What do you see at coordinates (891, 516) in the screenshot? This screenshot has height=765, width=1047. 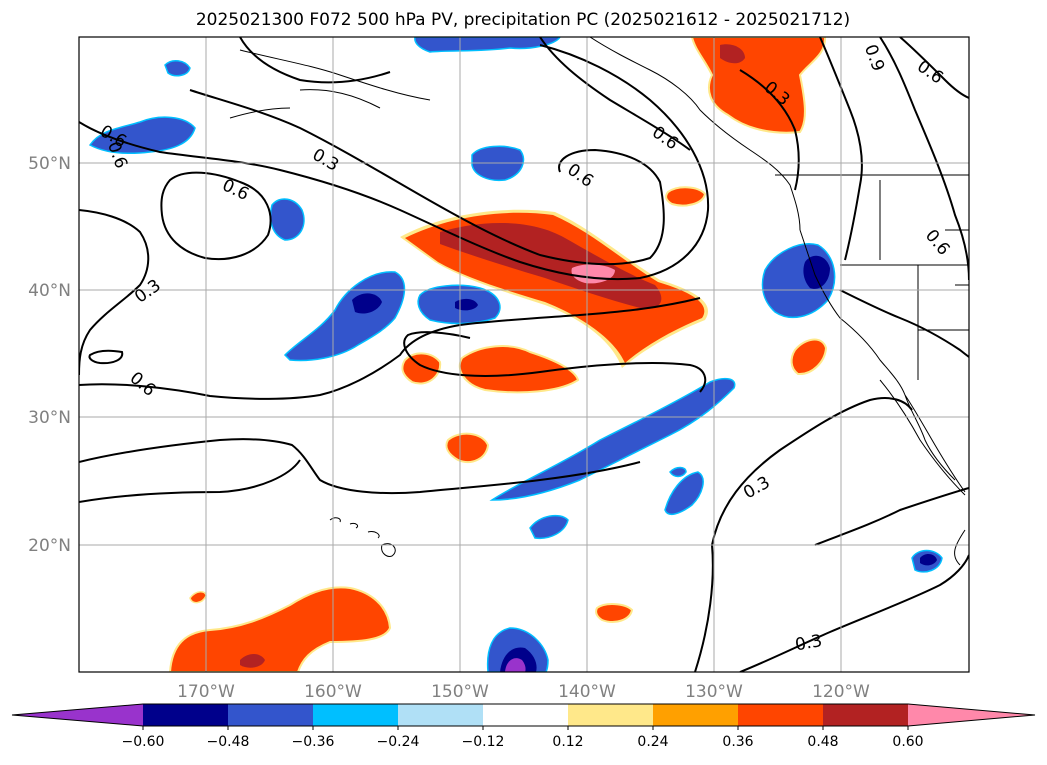 I see `pv-contour-0.3-mexico` at bounding box center [891, 516].